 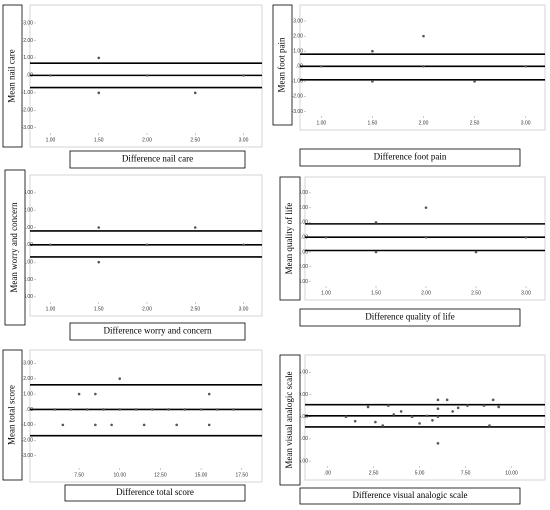 I want to click on y-axis-label: Mean visual analogic scale, so click(x=289, y=419).